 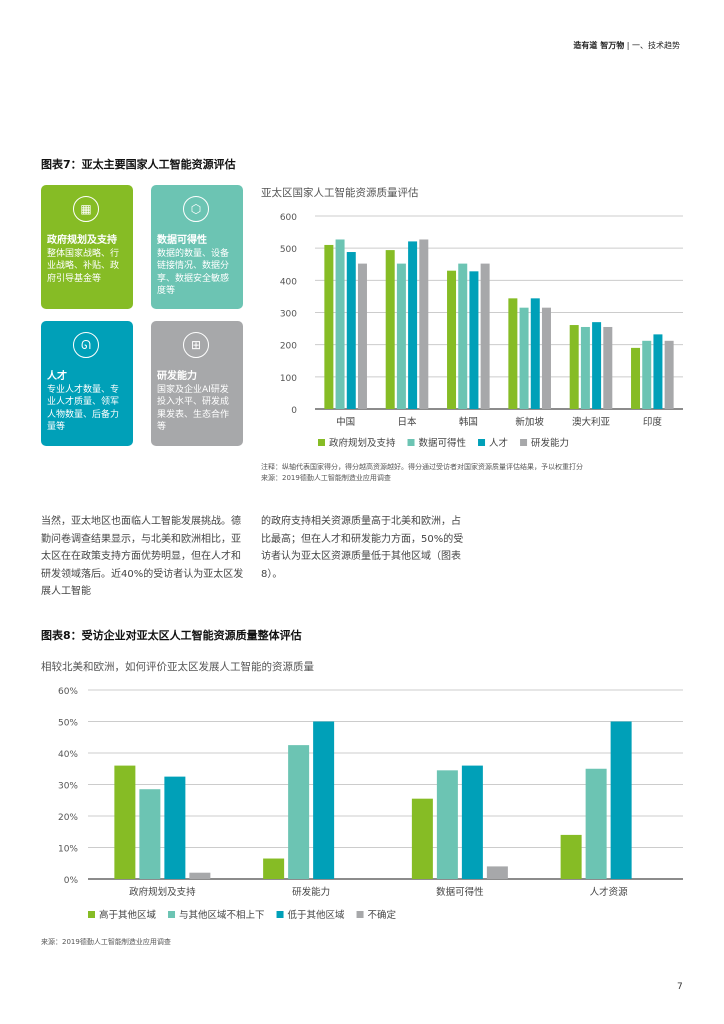 I want to click on figure8-title: 图表8：受访企业对亚太区人工智能资源质量整体评估, so click(x=171, y=635).